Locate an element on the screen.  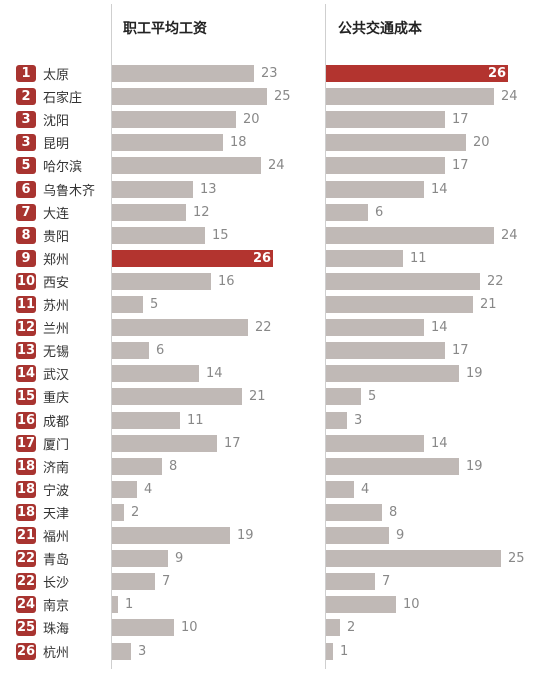
column-divider-salary is located at coordinates (111, 336).